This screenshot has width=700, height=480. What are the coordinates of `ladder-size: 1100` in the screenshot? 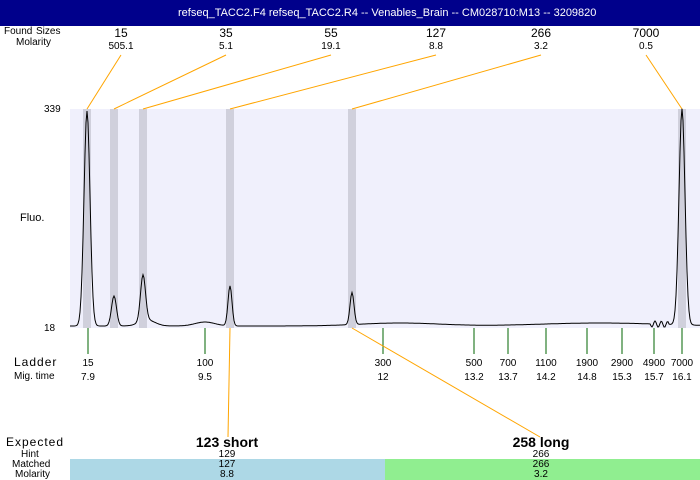 It's located at (546, 363).